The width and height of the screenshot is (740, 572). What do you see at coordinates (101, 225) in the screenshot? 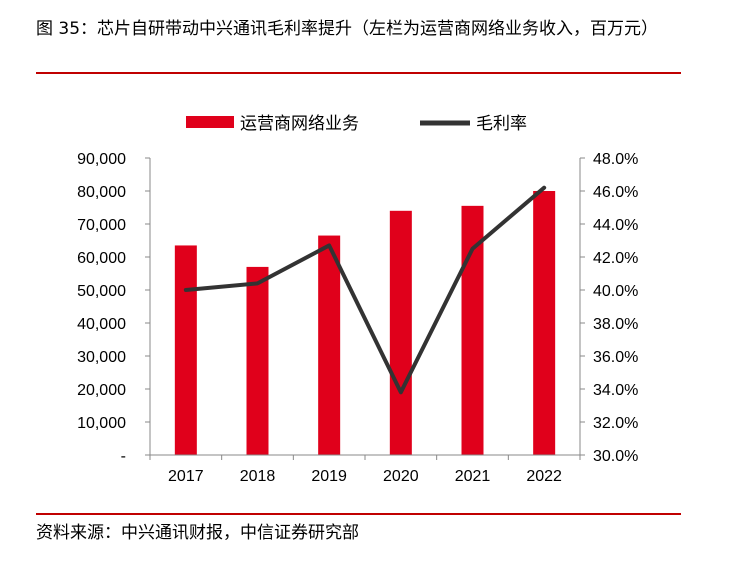
I see `left-tick-label: 70,000` at bounding box center [101, 225].